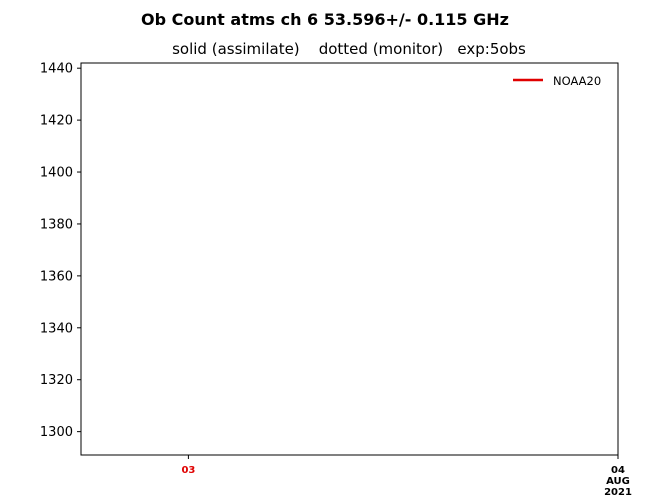  What do you see at coordinates (56, 121) in the screenshot?
I see `y-tick-label: 1420` at bounding box center [56, 121].